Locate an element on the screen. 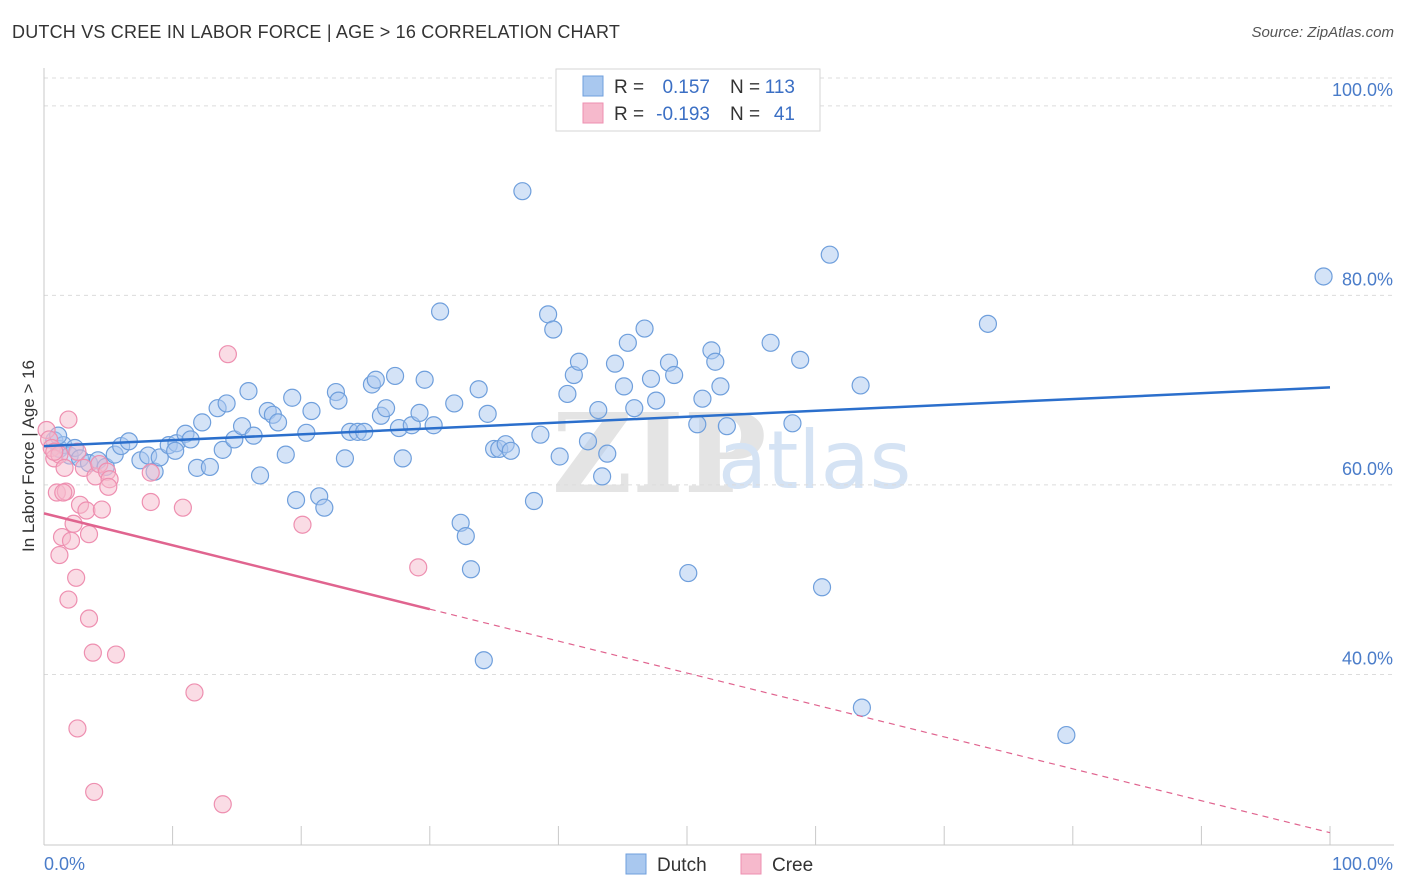  y-tick-label: 60.0% is located at coordinates (1367, 469).